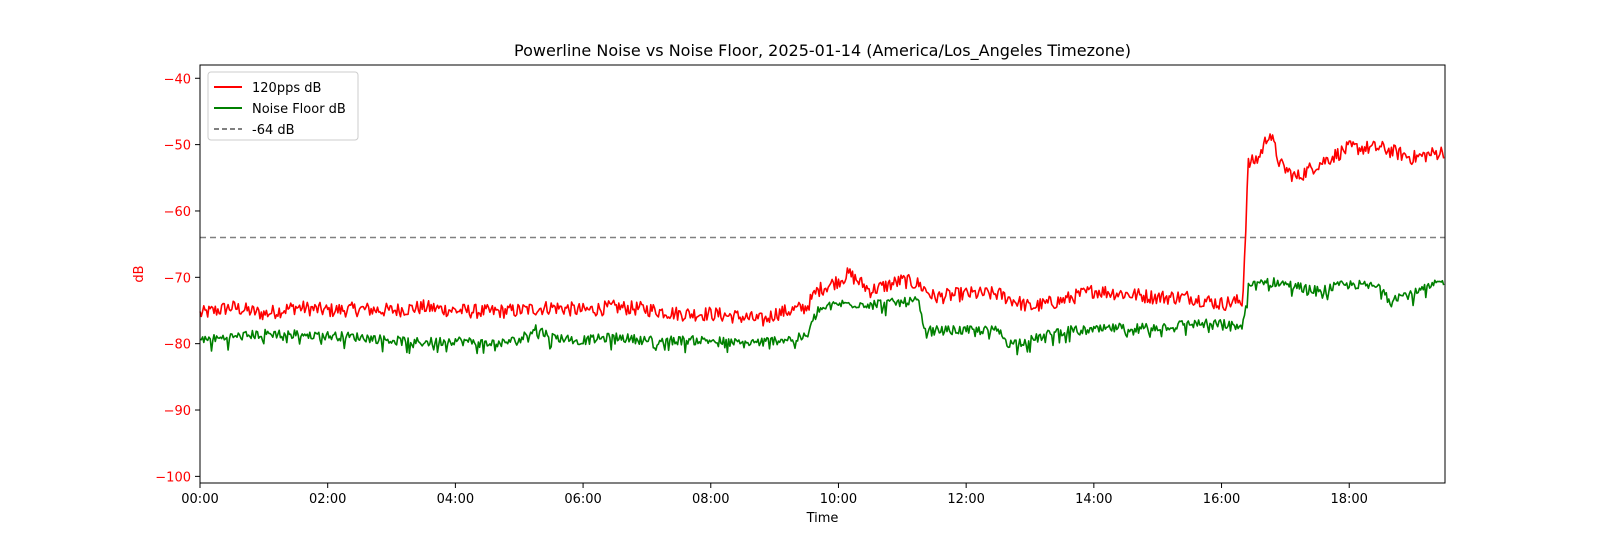 The height and width of the screenshot is (540, 1600). What do you see at coordinates (173, 477) in the screenshot?
I see `y-tick-label: −100` at bounding box center [173, 477].